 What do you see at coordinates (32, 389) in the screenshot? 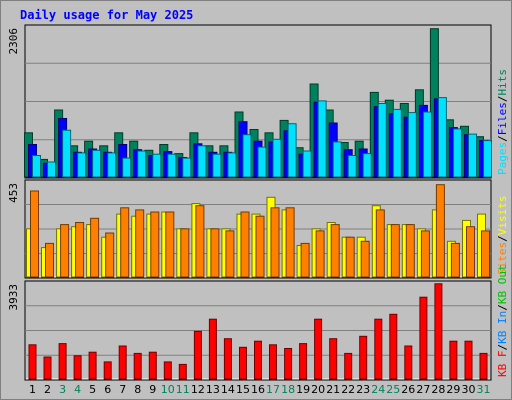
I see `day-label: 1` at bounding box center [32, 389].